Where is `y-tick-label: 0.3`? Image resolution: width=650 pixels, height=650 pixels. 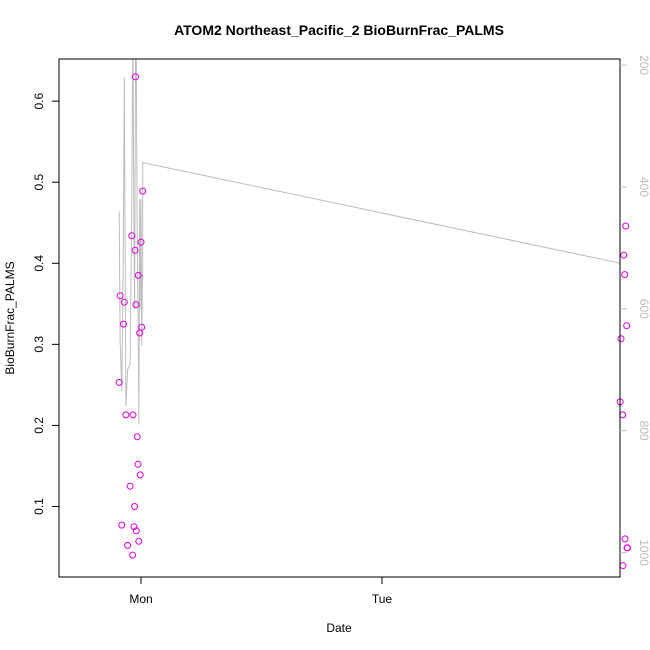
y-tick-label: 0.3 is located at coordinates (39, 344).